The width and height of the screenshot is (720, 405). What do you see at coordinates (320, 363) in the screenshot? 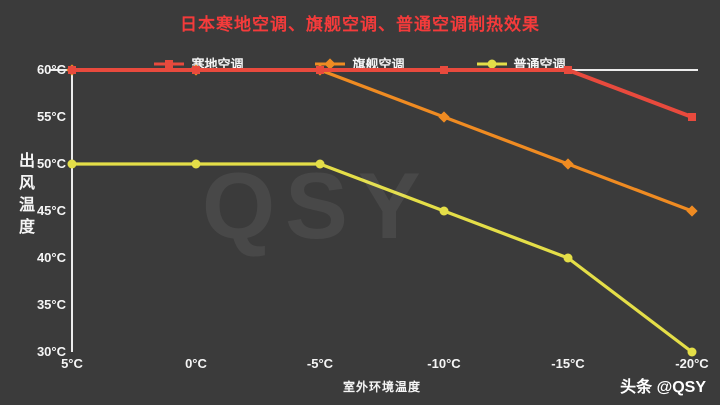
I see `x-tick-label: -5°C` at bounding box center [320, 363].